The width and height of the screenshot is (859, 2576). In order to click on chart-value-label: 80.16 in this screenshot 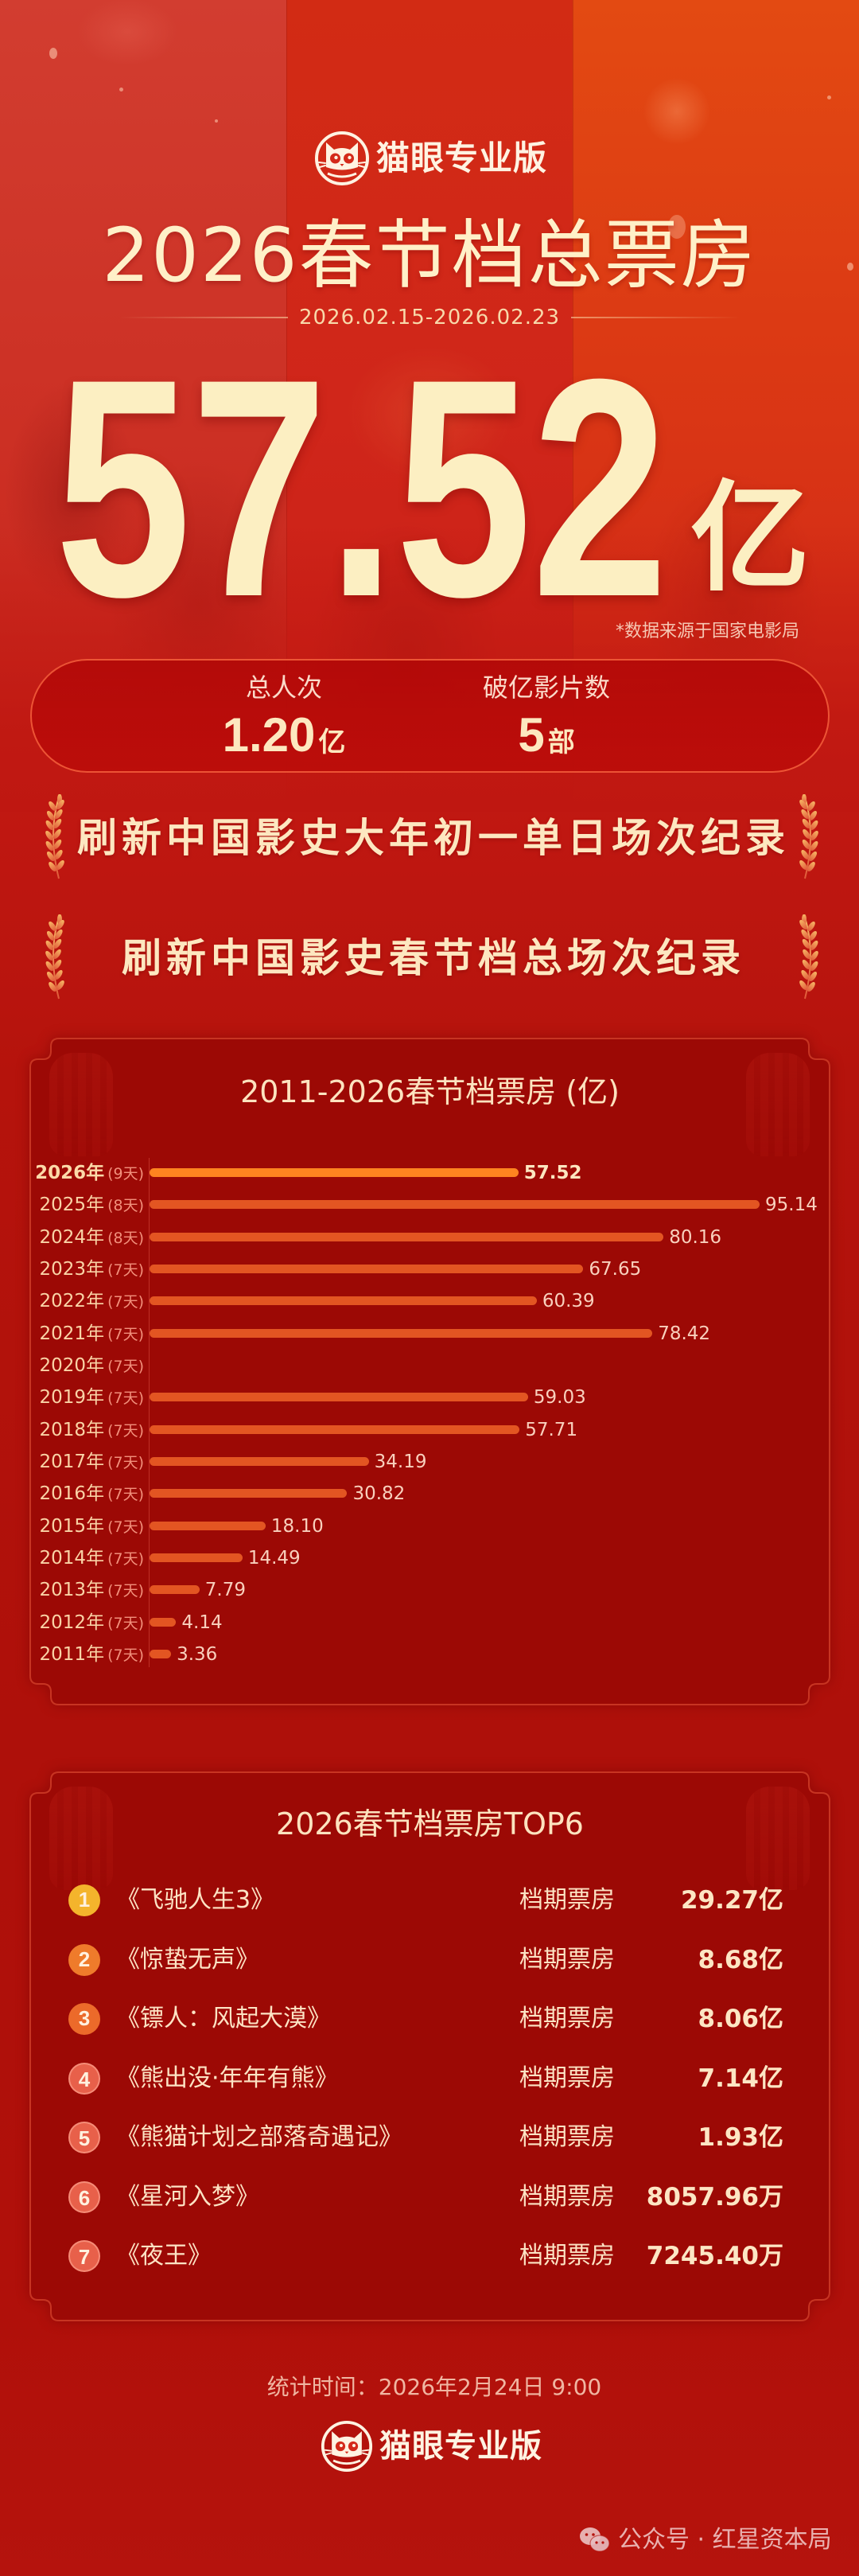, I will do `click(695, 1237)`.